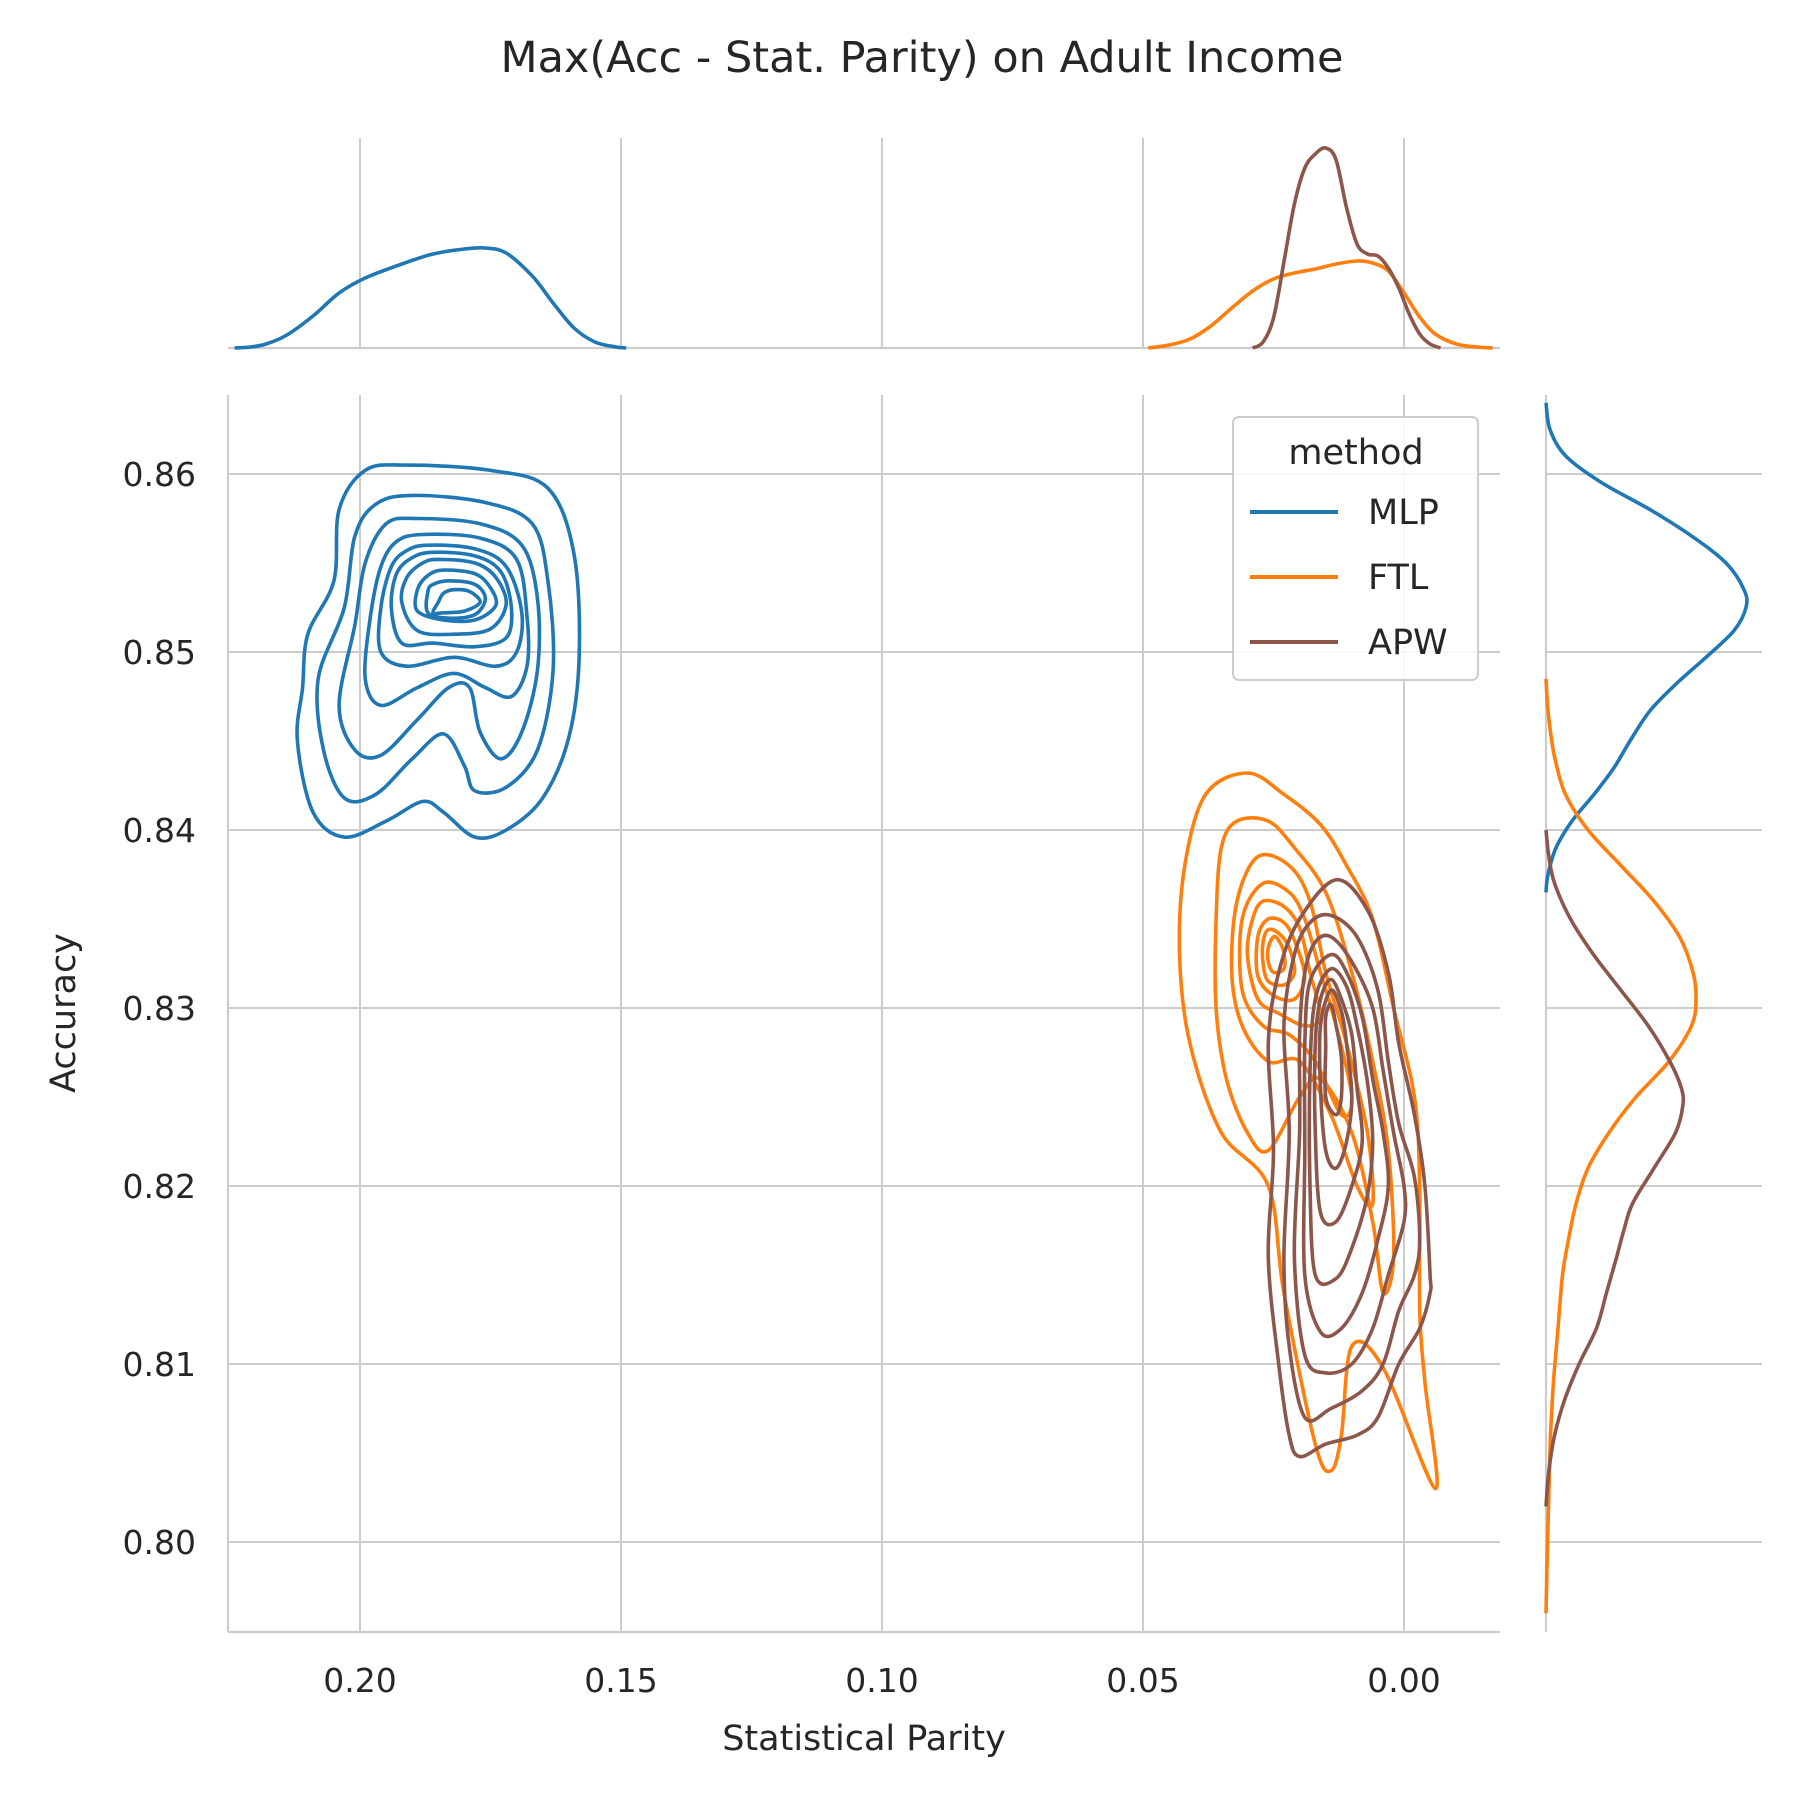 The image size is (1800, 1800). What do you see at coordinates (1346, 248) in the screenshot?
I see `marginal-x-apw` at bounding box center [1346, 248].